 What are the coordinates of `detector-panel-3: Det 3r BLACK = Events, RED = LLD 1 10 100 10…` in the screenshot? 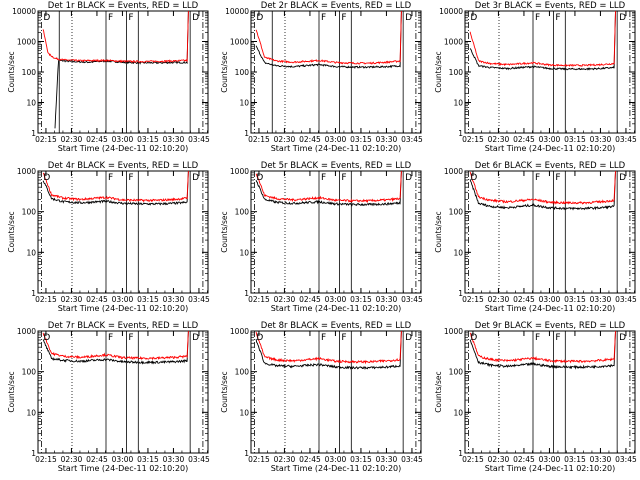 It's located at (535, 77).